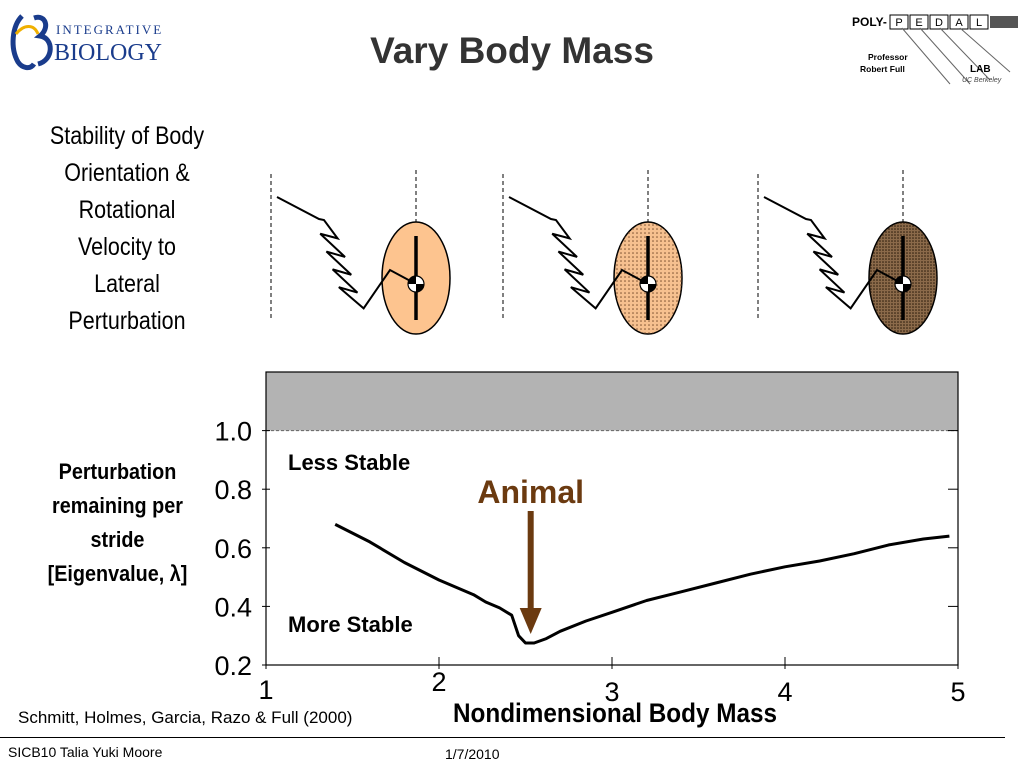  I want to click on pedal-letter: A, so click(959, 23).